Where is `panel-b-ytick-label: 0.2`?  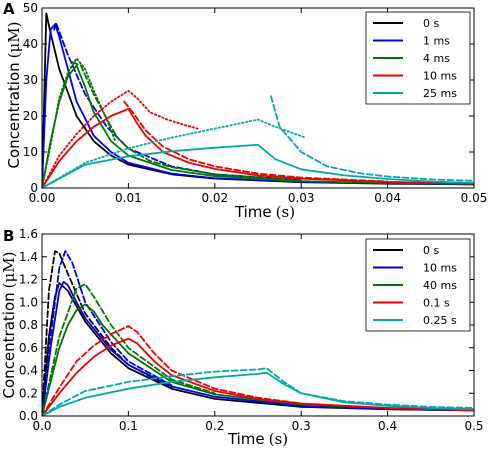 panel-b-ytick-label: 0.2 is located at coordinates (28, 393).